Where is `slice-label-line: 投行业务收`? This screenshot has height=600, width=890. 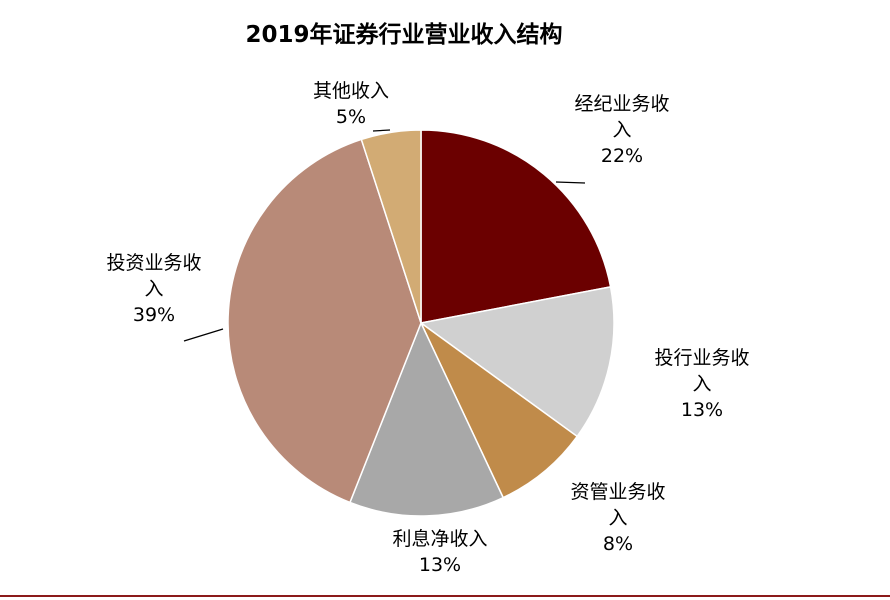
slice-label-line: 投行业务收 is located at coordinates (701, 358).